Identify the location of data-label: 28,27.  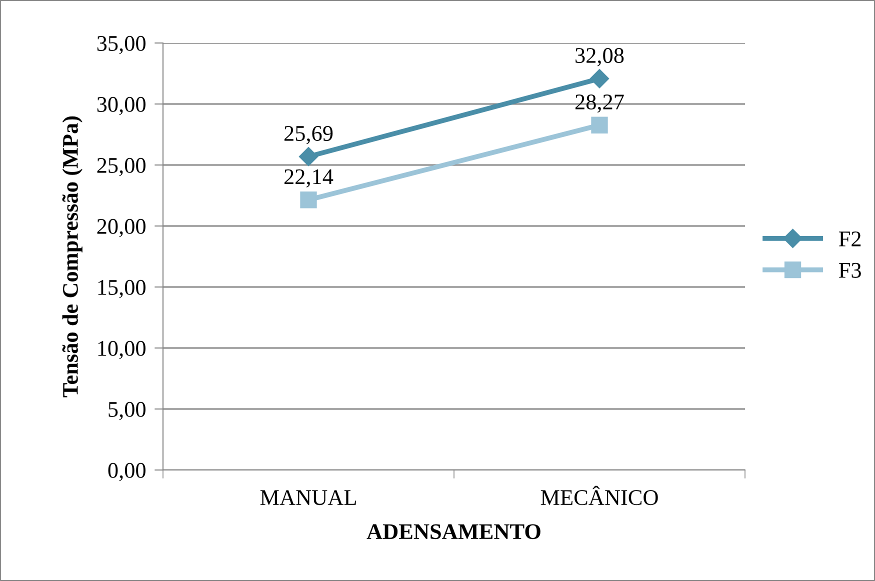
(599, 103).